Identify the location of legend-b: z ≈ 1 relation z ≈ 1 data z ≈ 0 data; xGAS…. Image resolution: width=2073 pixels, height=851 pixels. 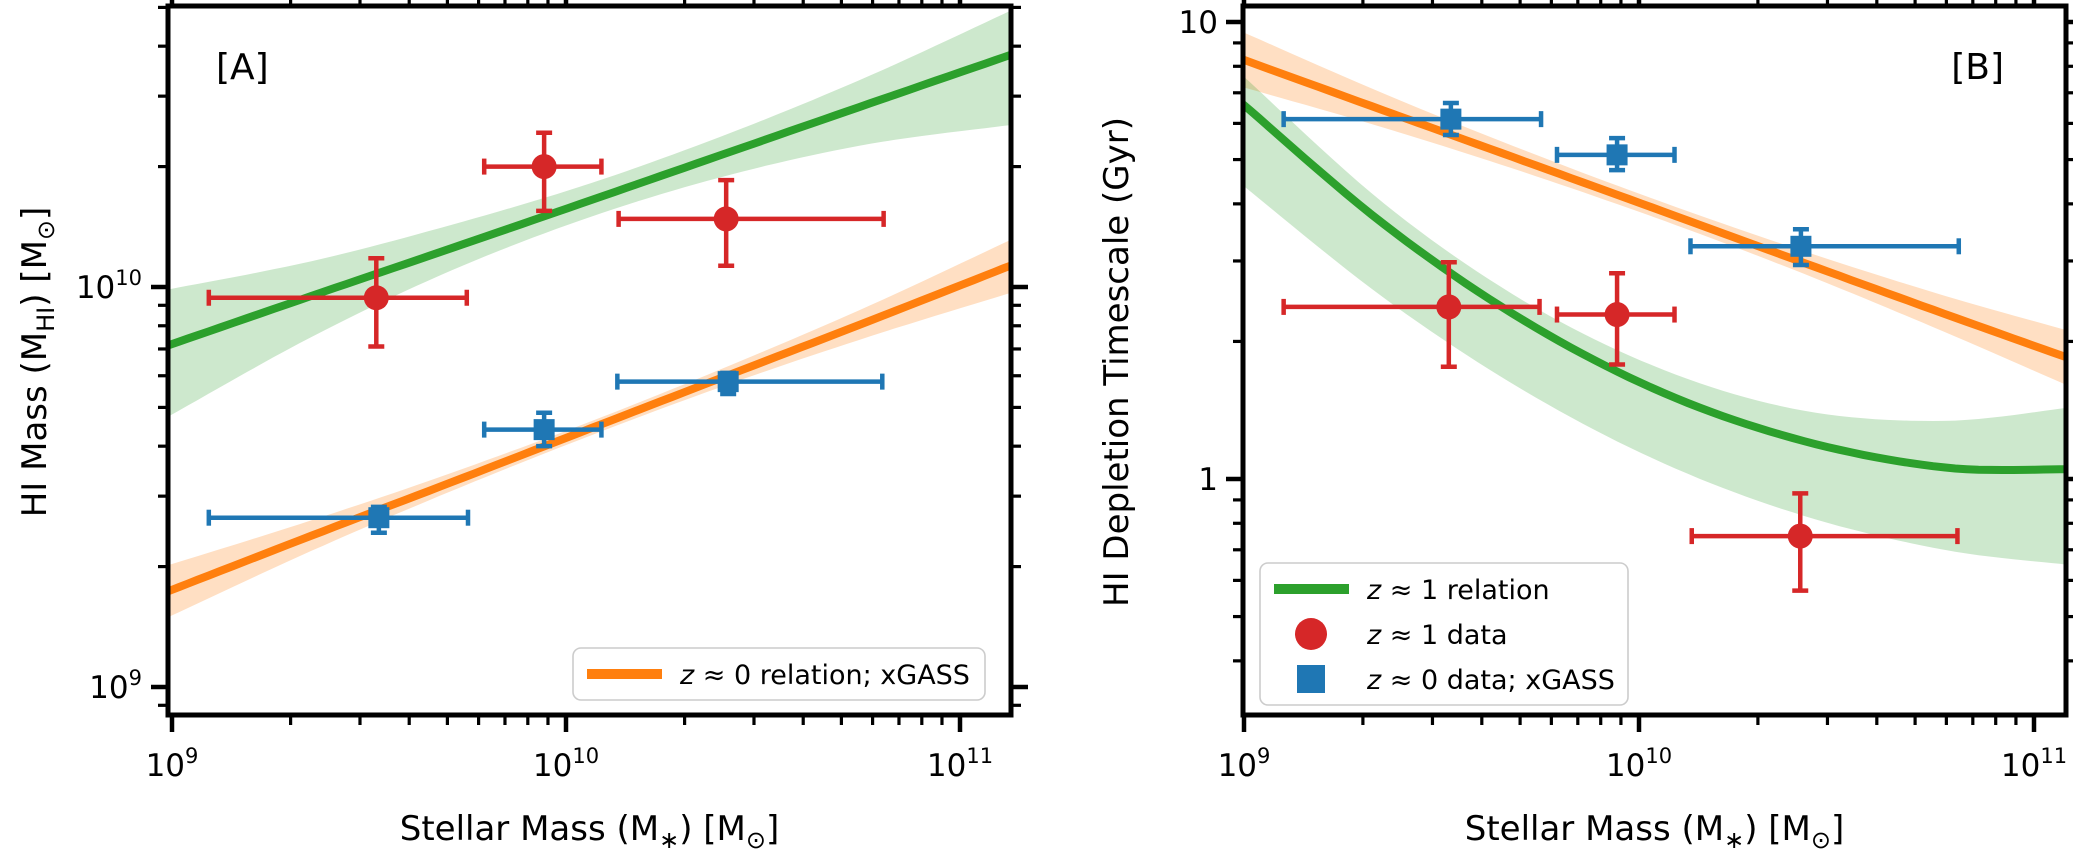
(1444, 634).